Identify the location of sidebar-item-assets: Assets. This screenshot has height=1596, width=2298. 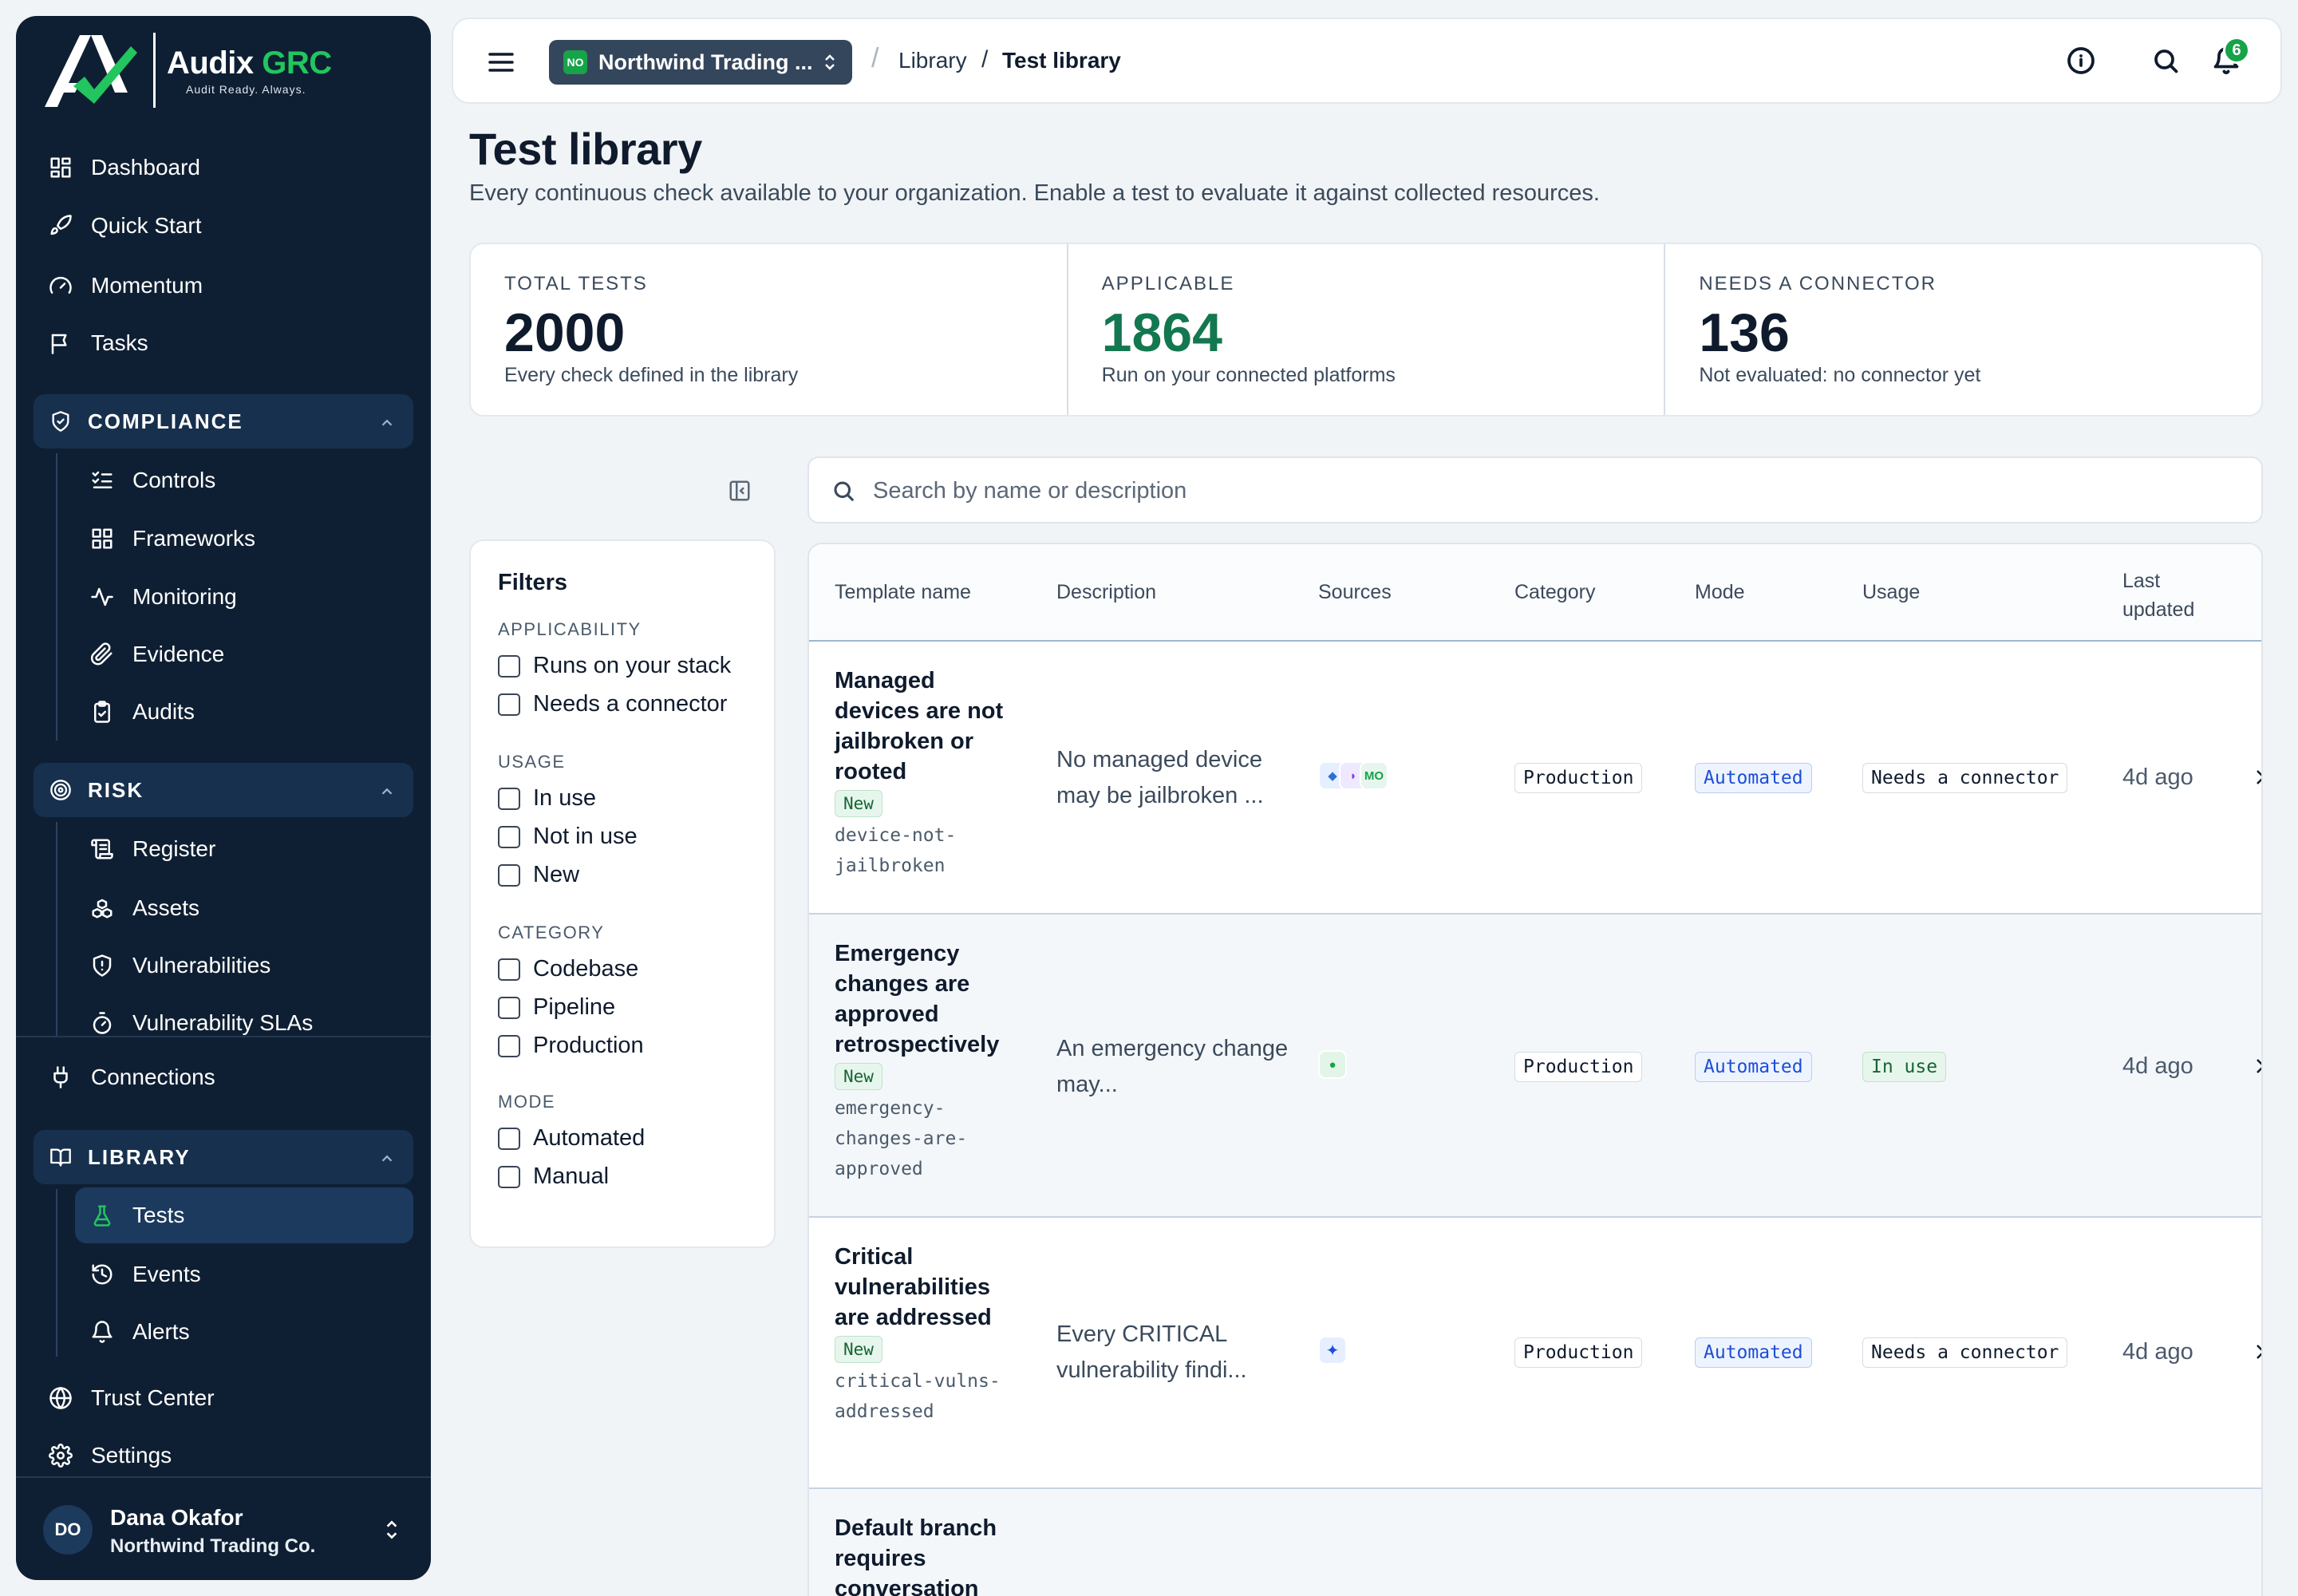
(224, 908).